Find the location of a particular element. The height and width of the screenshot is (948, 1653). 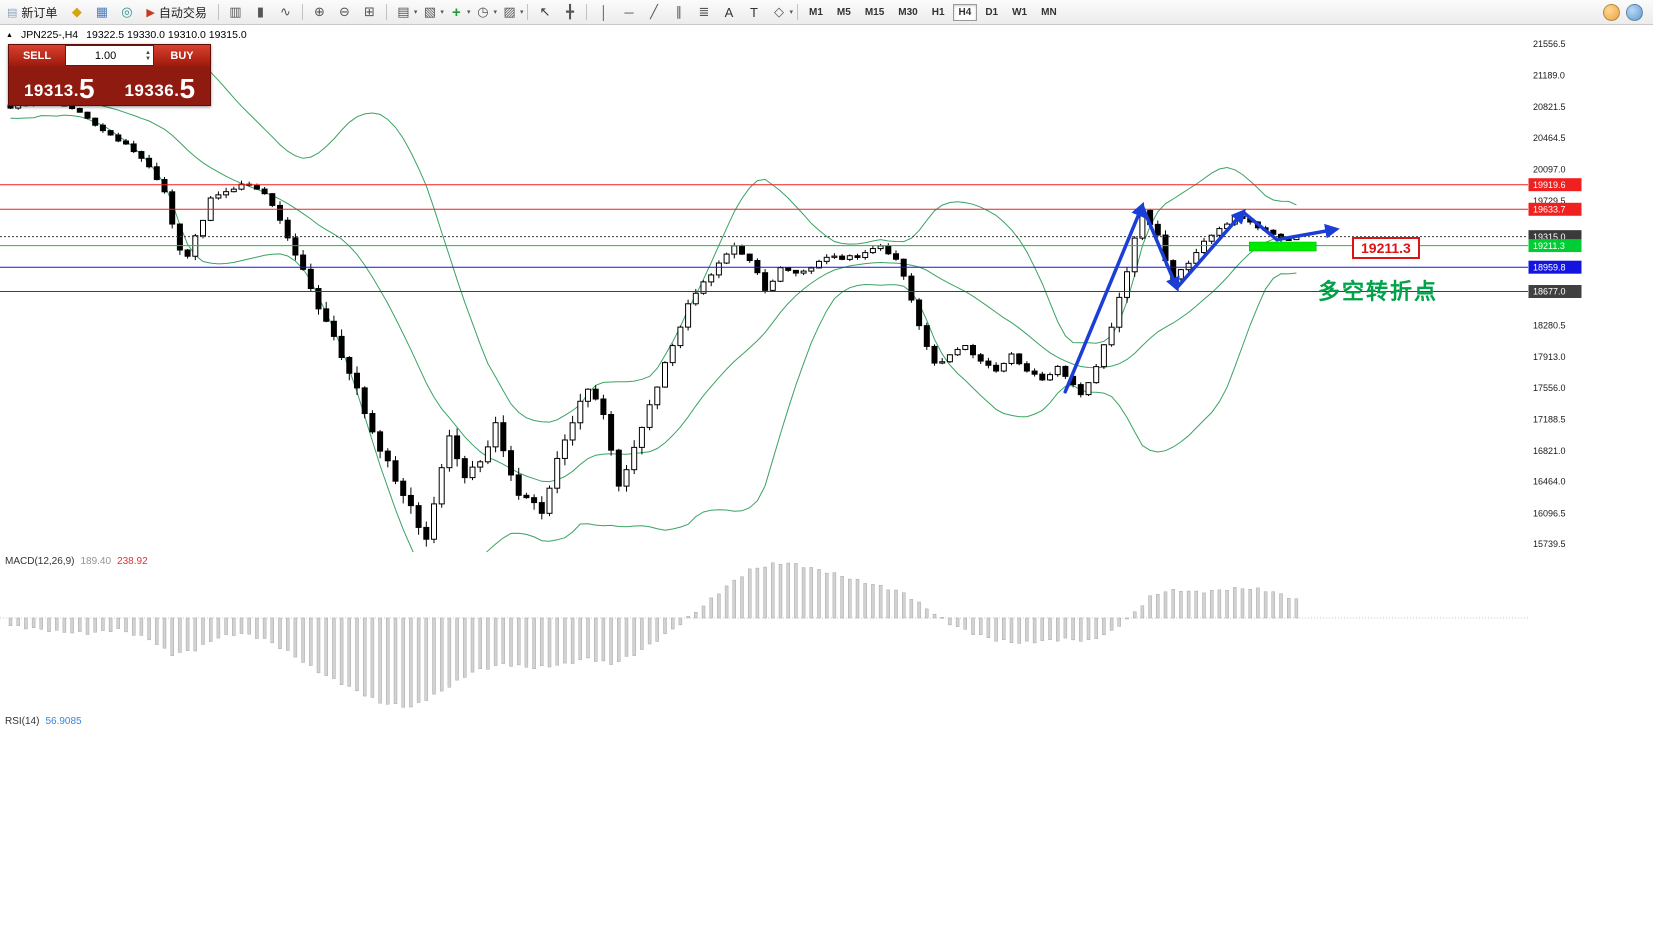

new-order-button: ▤ 新订单 is located at coordinates (32, 12).